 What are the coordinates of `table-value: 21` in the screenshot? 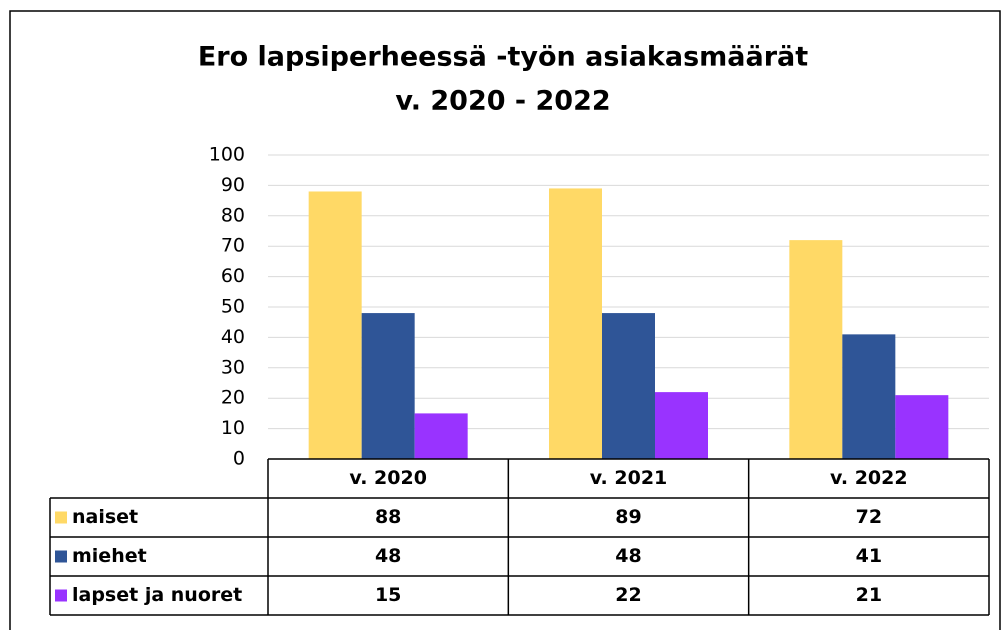 It's located at (869, 595).